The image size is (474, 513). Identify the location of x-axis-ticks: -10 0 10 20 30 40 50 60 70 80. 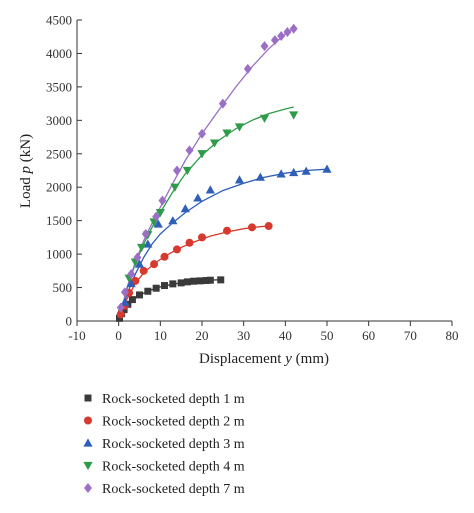
(263, 332).